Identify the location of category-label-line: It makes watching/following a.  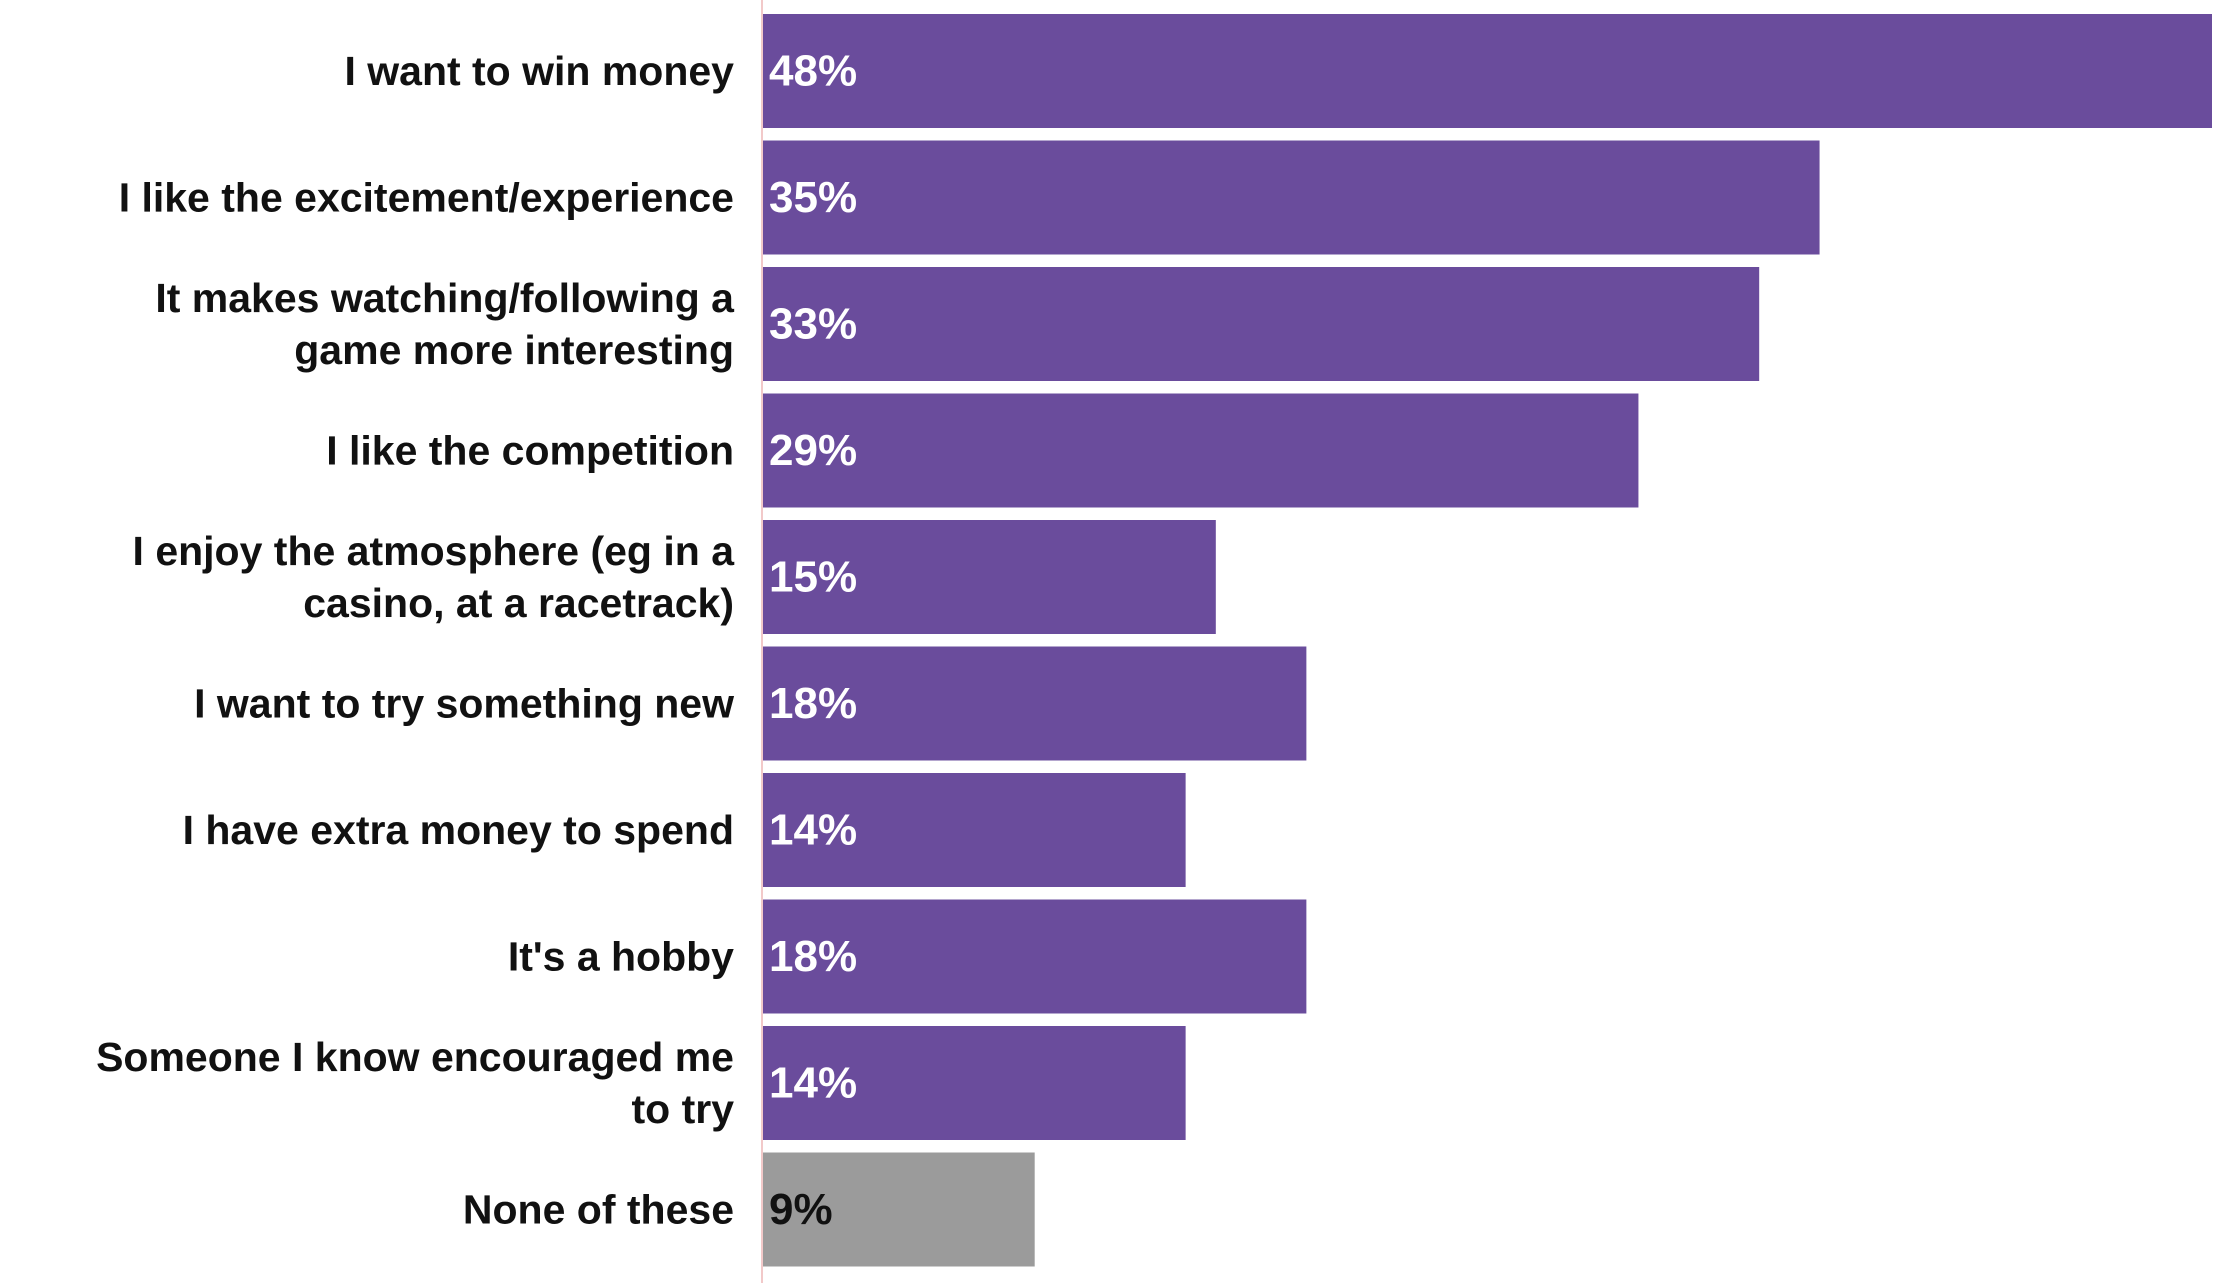
(445, 298).